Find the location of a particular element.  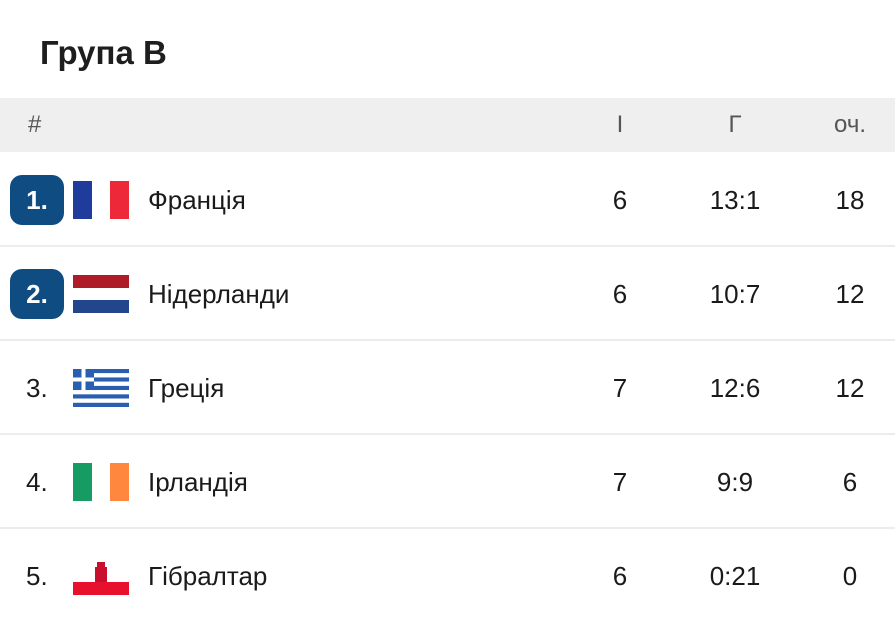

goals: 12:6 is located at coordinates (735, 388).